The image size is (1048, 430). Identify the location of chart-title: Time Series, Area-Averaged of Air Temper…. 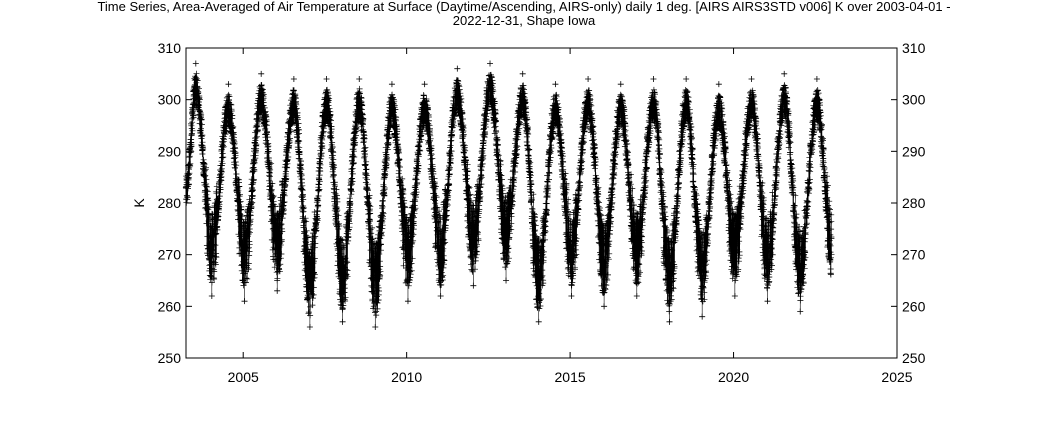
(524, 14).